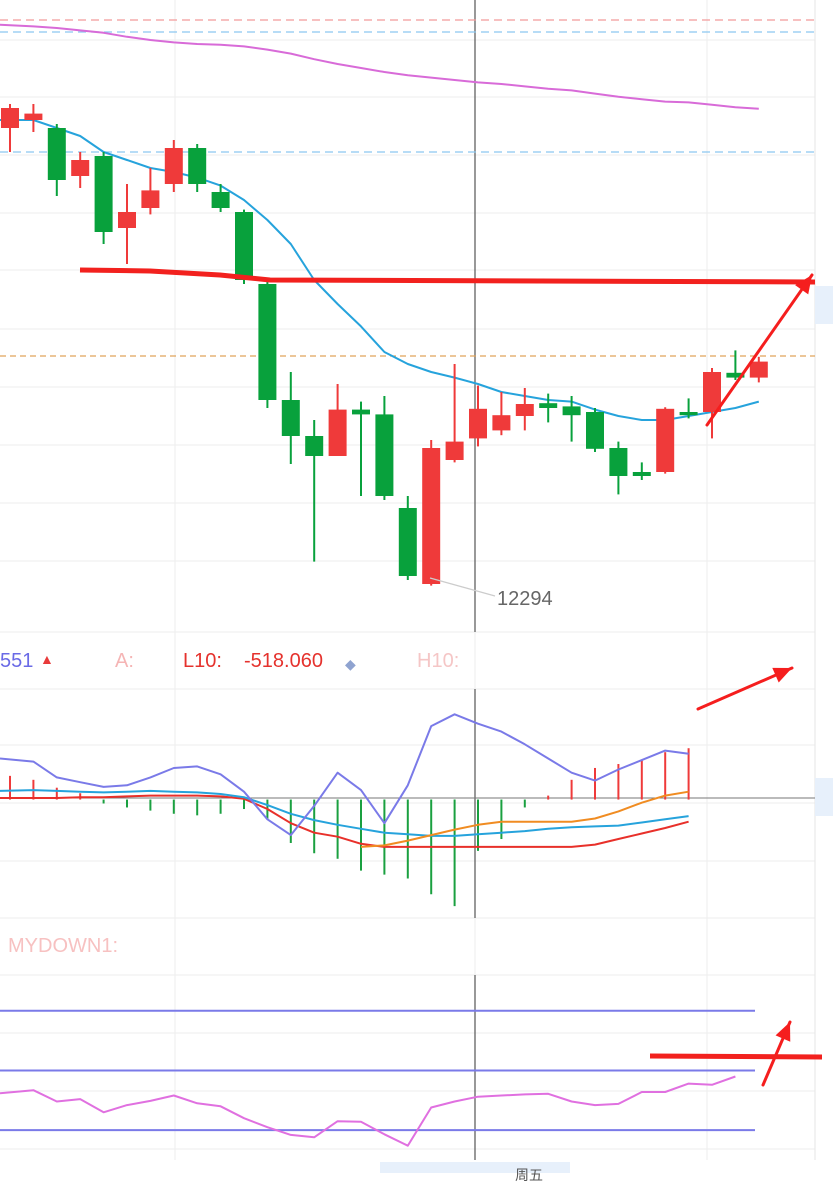 Image resolution: width=833 pixels, height=1187 pixels. Describe the element at coordinates (462, 587) in the screenshot. I see `low-annotation-leader` at that location.